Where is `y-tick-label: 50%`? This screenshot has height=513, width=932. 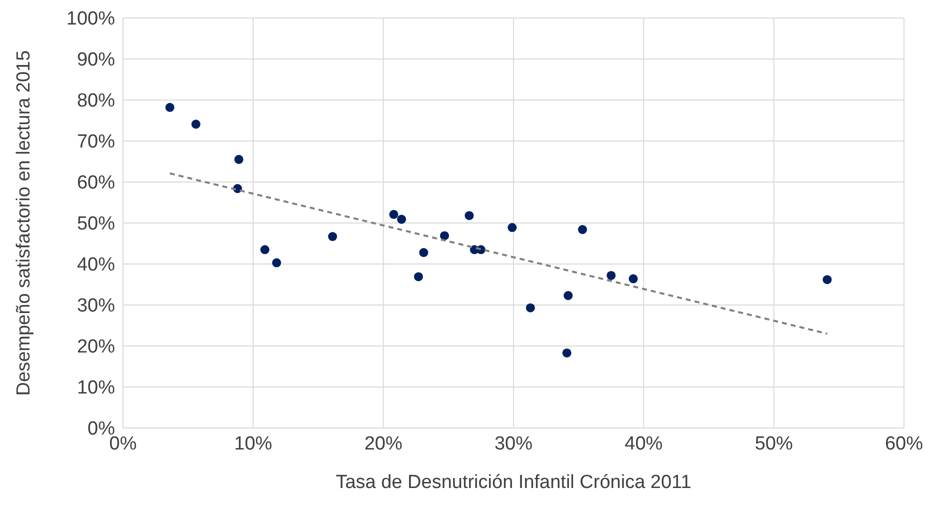 y-tick-label: 50% is located at coordinates (96, 224).